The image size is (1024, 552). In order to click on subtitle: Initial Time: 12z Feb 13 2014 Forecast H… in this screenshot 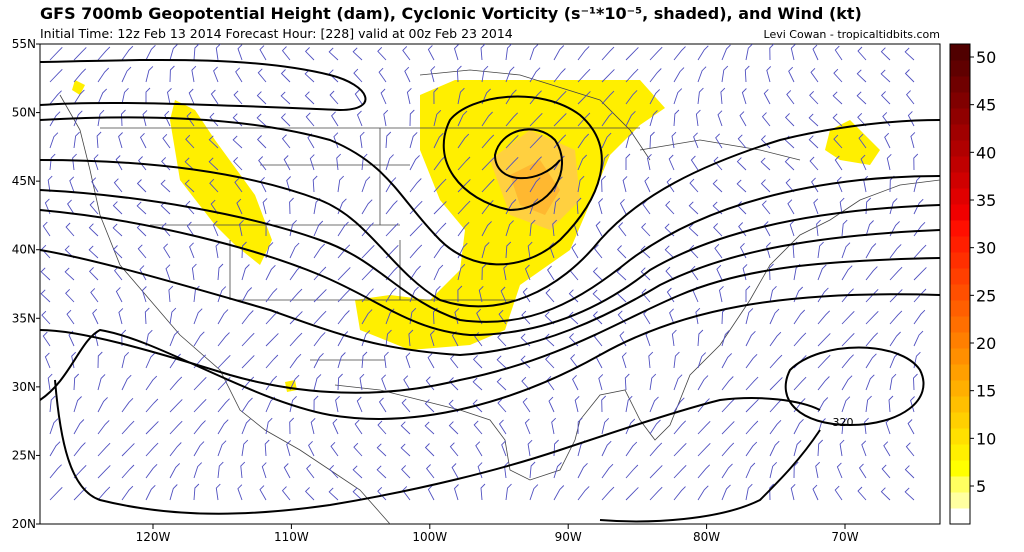, I will do `click(276, 33)`.